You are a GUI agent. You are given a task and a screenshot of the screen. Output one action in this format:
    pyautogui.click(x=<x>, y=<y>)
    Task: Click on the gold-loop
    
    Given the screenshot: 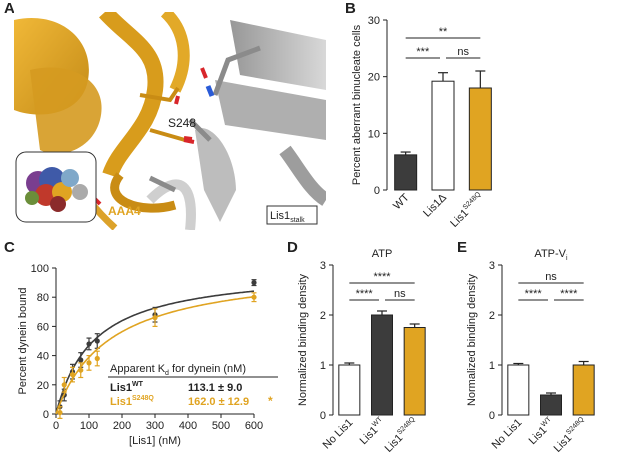 What is the action you would take?
    pyautogui.click(x=143, y=192)
    